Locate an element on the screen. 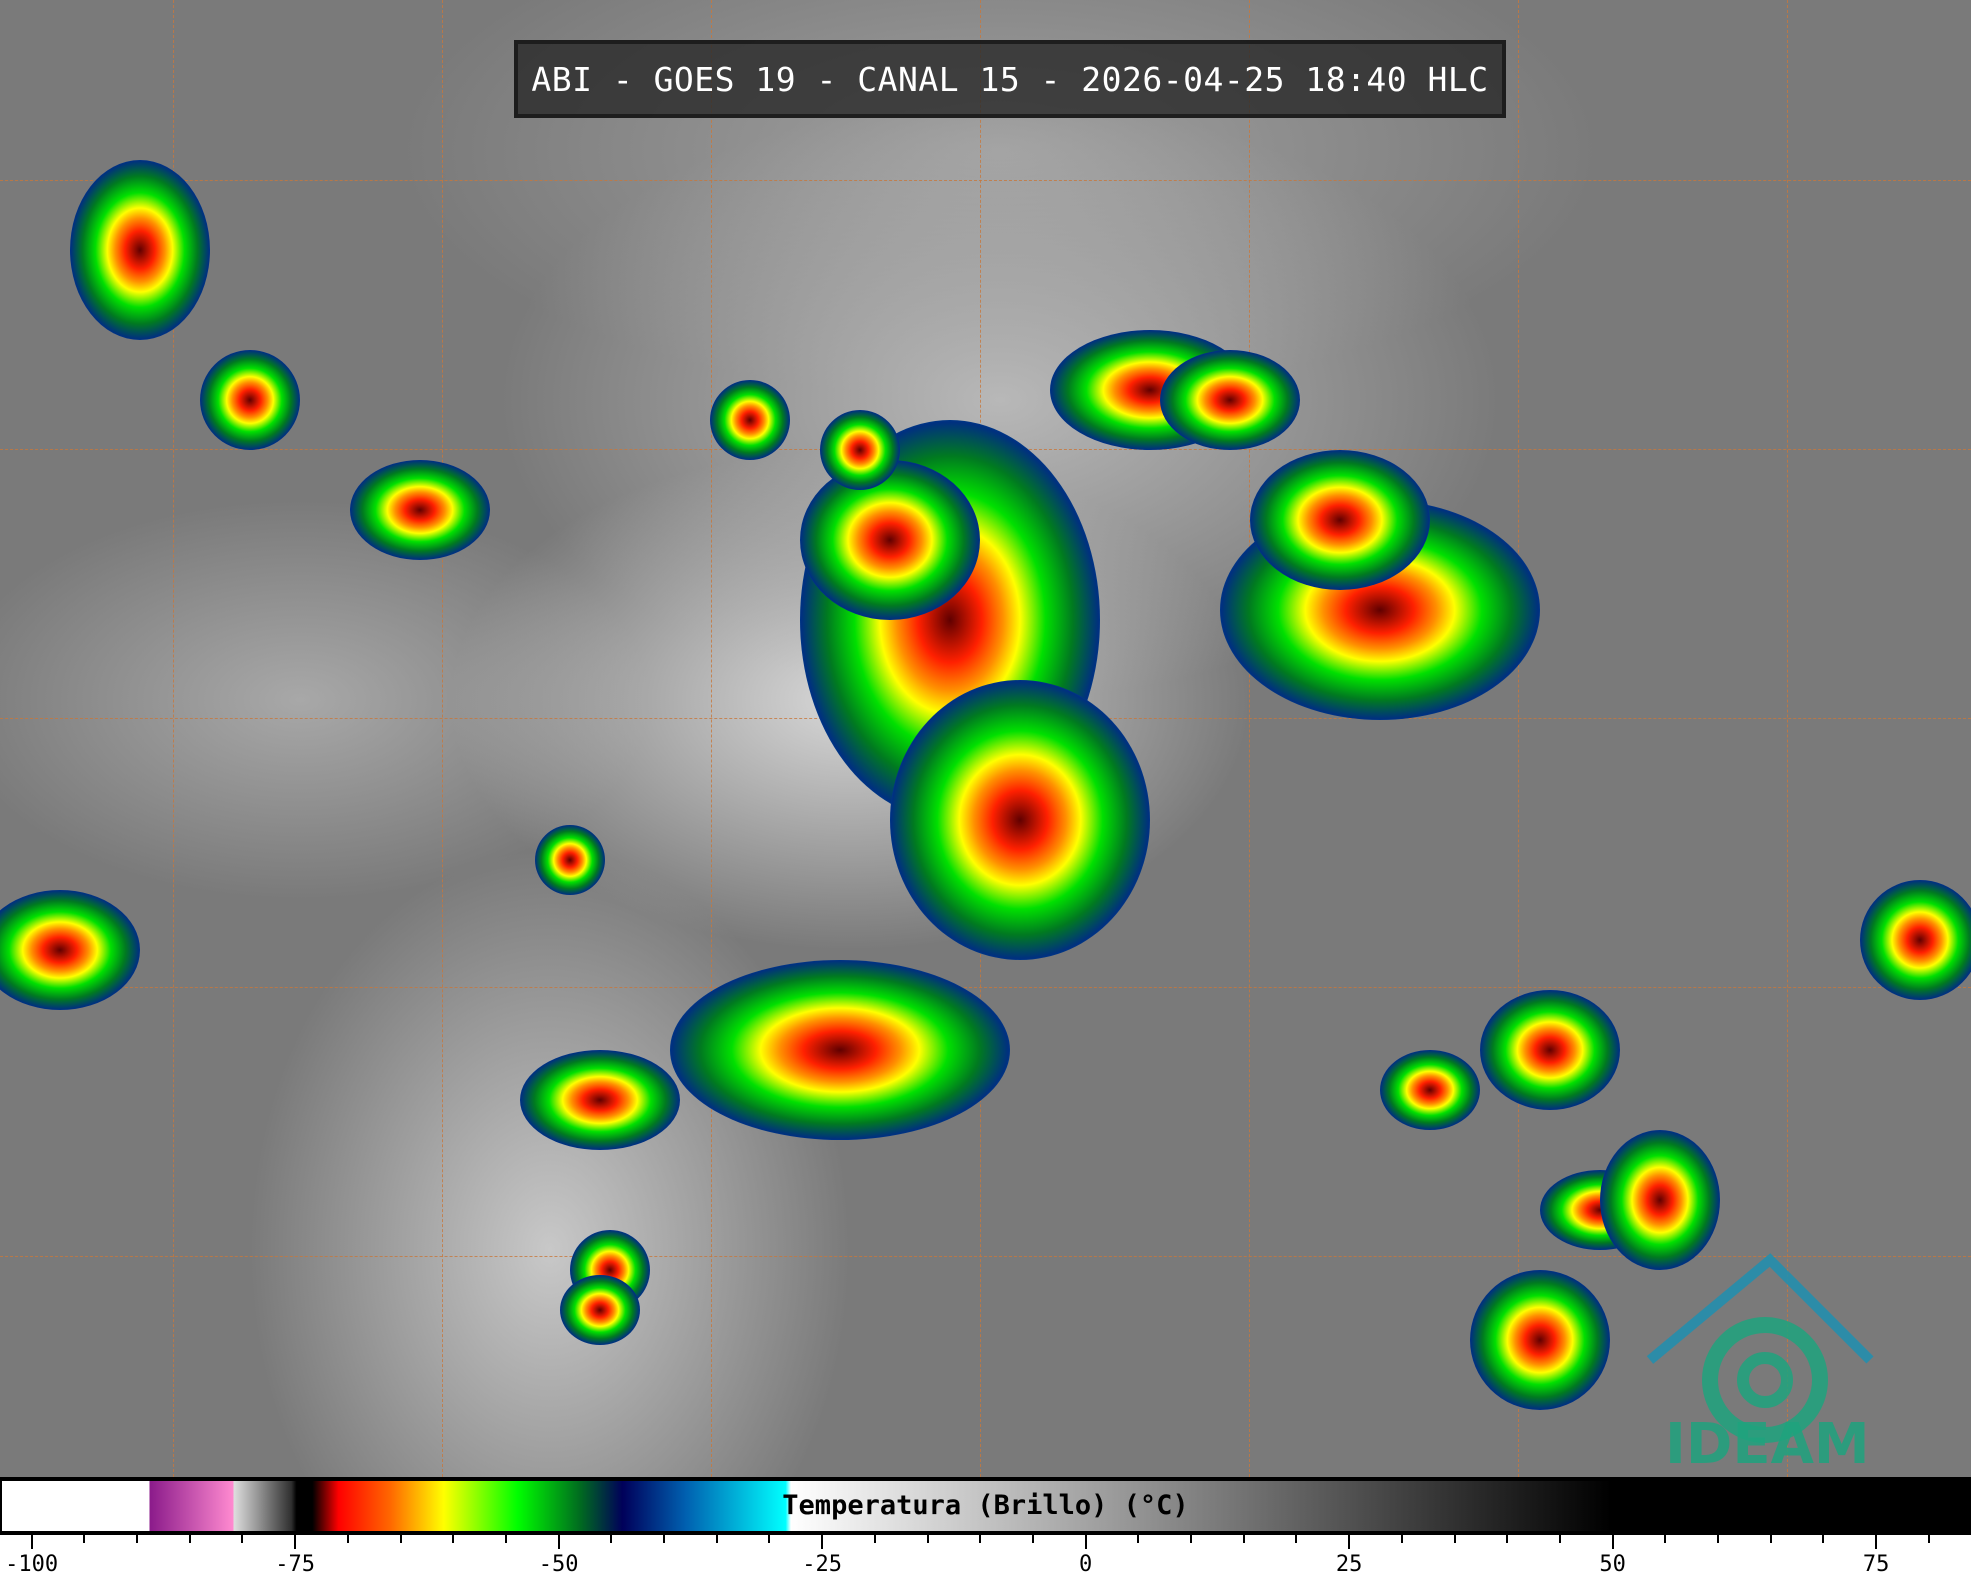  tick-label: 25 is located at coordinates (1349, 1564).